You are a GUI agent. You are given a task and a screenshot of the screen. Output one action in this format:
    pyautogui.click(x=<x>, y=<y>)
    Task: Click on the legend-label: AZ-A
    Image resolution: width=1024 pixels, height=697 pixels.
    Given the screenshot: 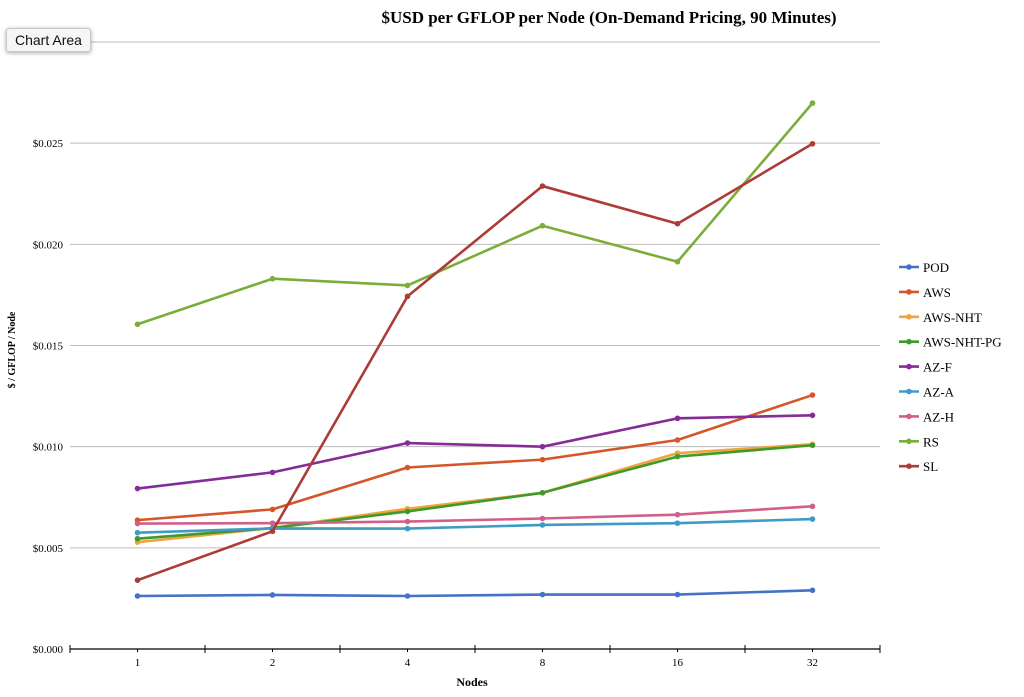 What is the action you would take?
    pyautogui.click(x=939, y=392)
    